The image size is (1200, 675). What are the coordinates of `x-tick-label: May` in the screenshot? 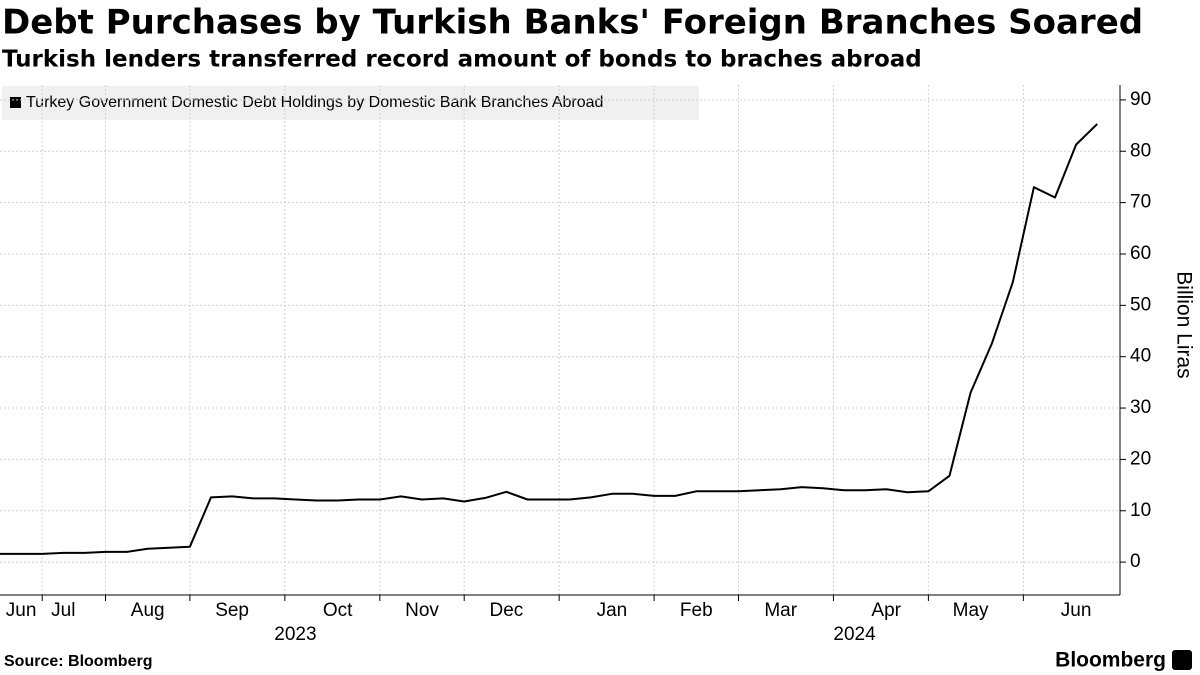 It's located at (971, 610).